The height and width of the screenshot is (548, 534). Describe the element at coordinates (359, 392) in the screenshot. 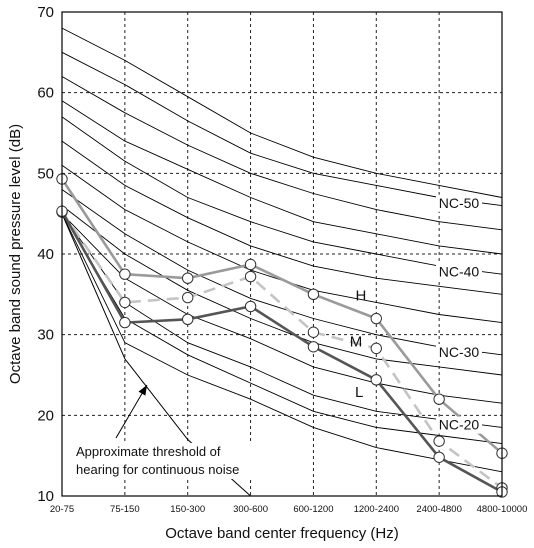

I see `series-name-label: L` at that location.